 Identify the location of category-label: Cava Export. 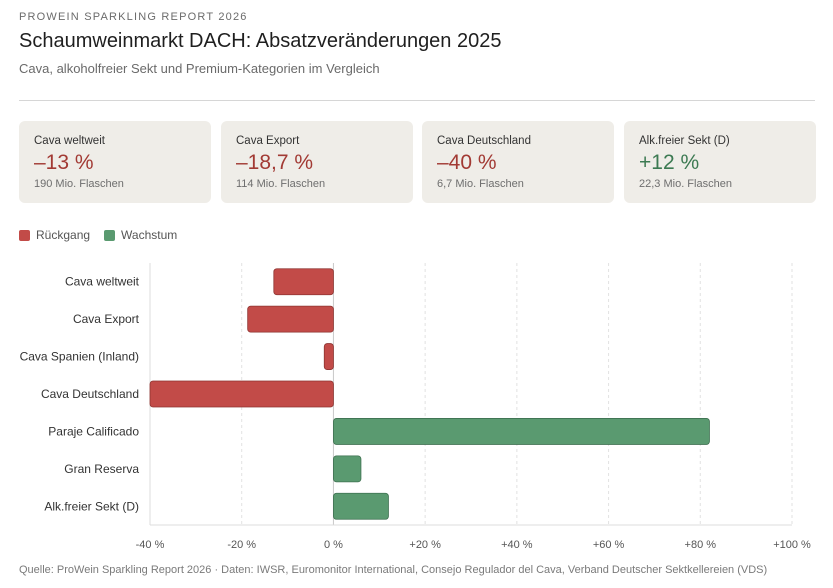
(106, 319).